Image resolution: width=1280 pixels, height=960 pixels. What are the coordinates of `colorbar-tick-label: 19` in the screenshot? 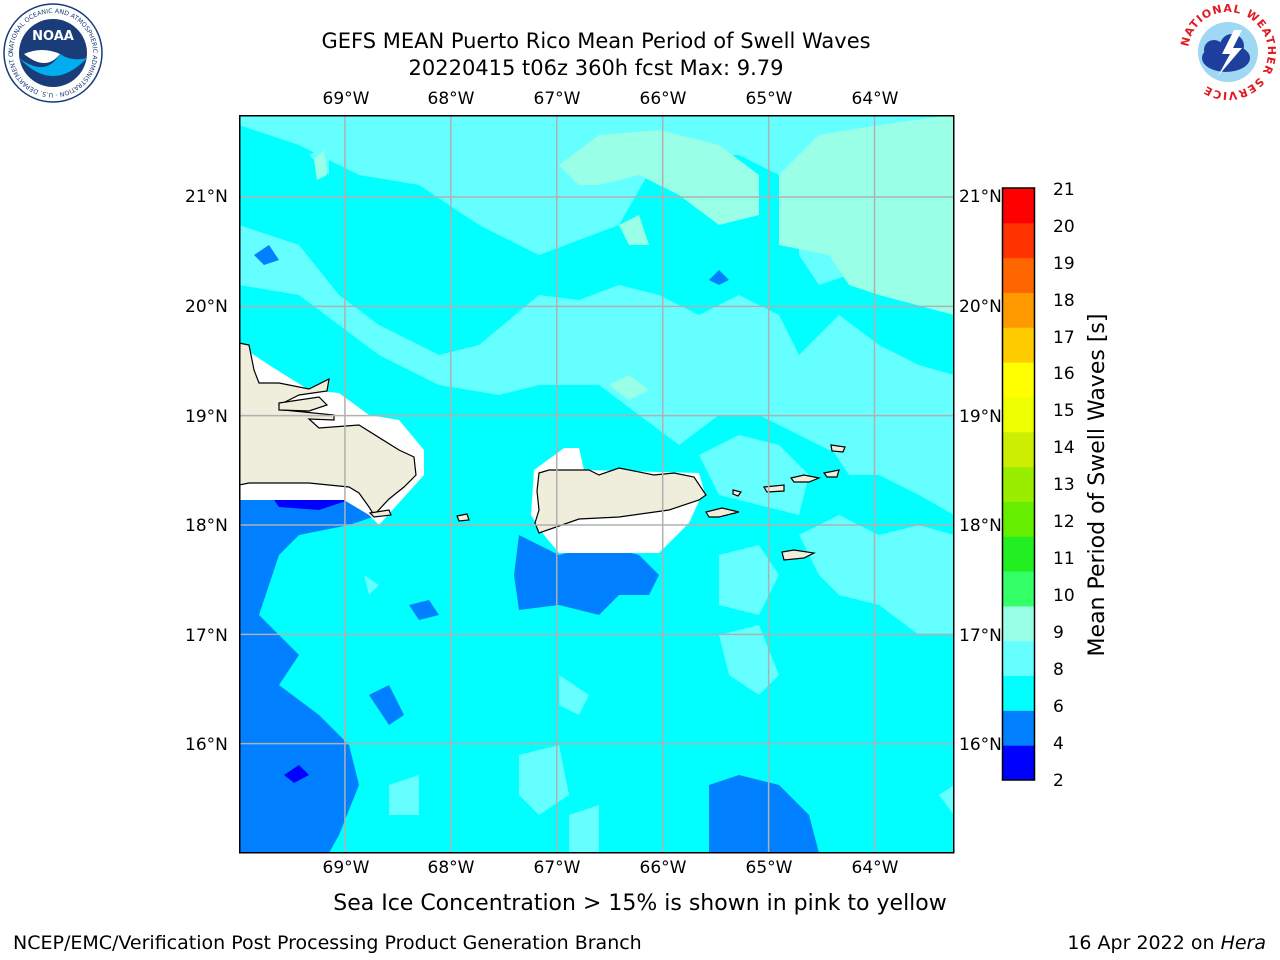 It's located at (1064, 264).